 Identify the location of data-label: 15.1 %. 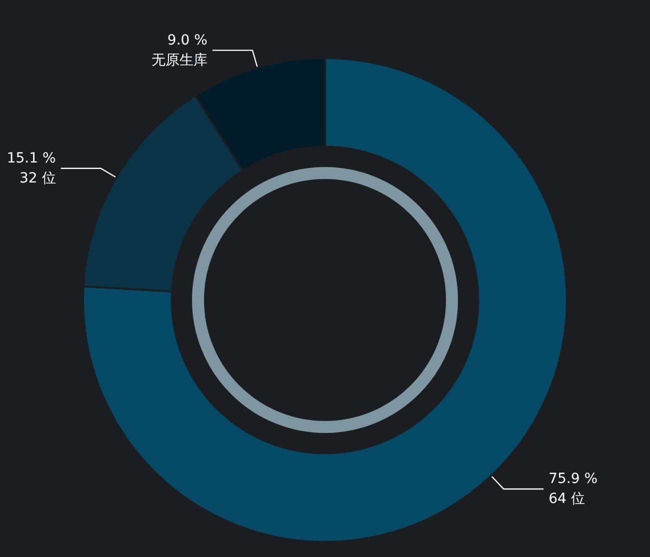
(31, 158).